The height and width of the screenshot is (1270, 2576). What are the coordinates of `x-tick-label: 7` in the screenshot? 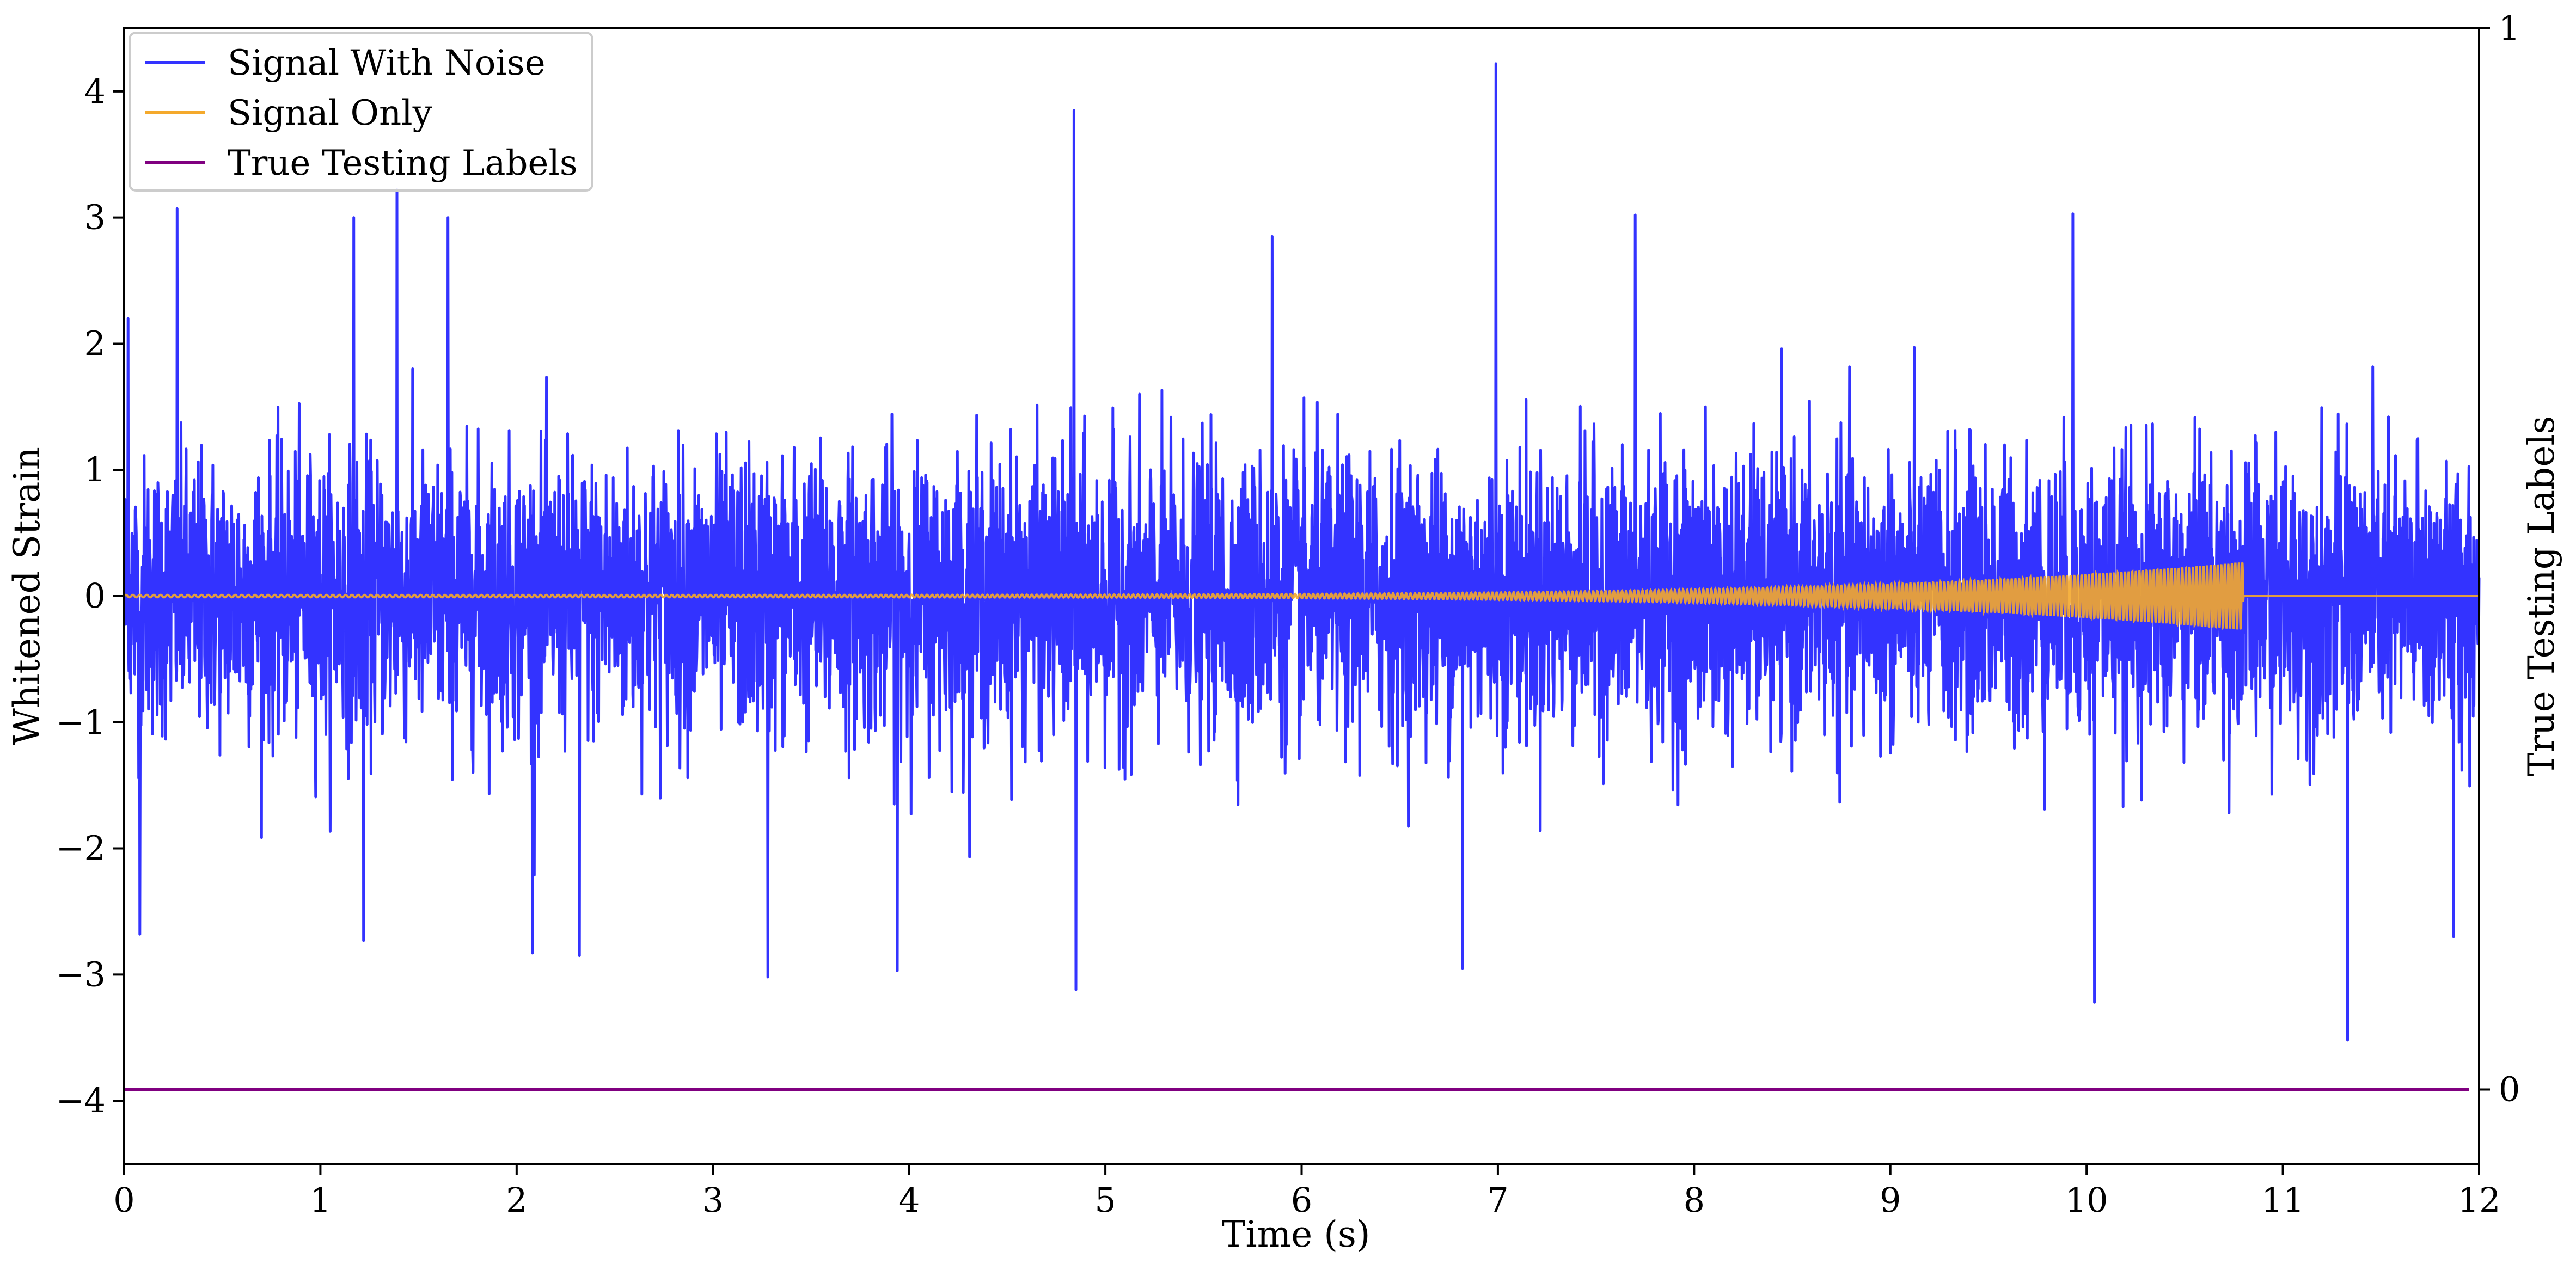 It's located at (1497, 1200).